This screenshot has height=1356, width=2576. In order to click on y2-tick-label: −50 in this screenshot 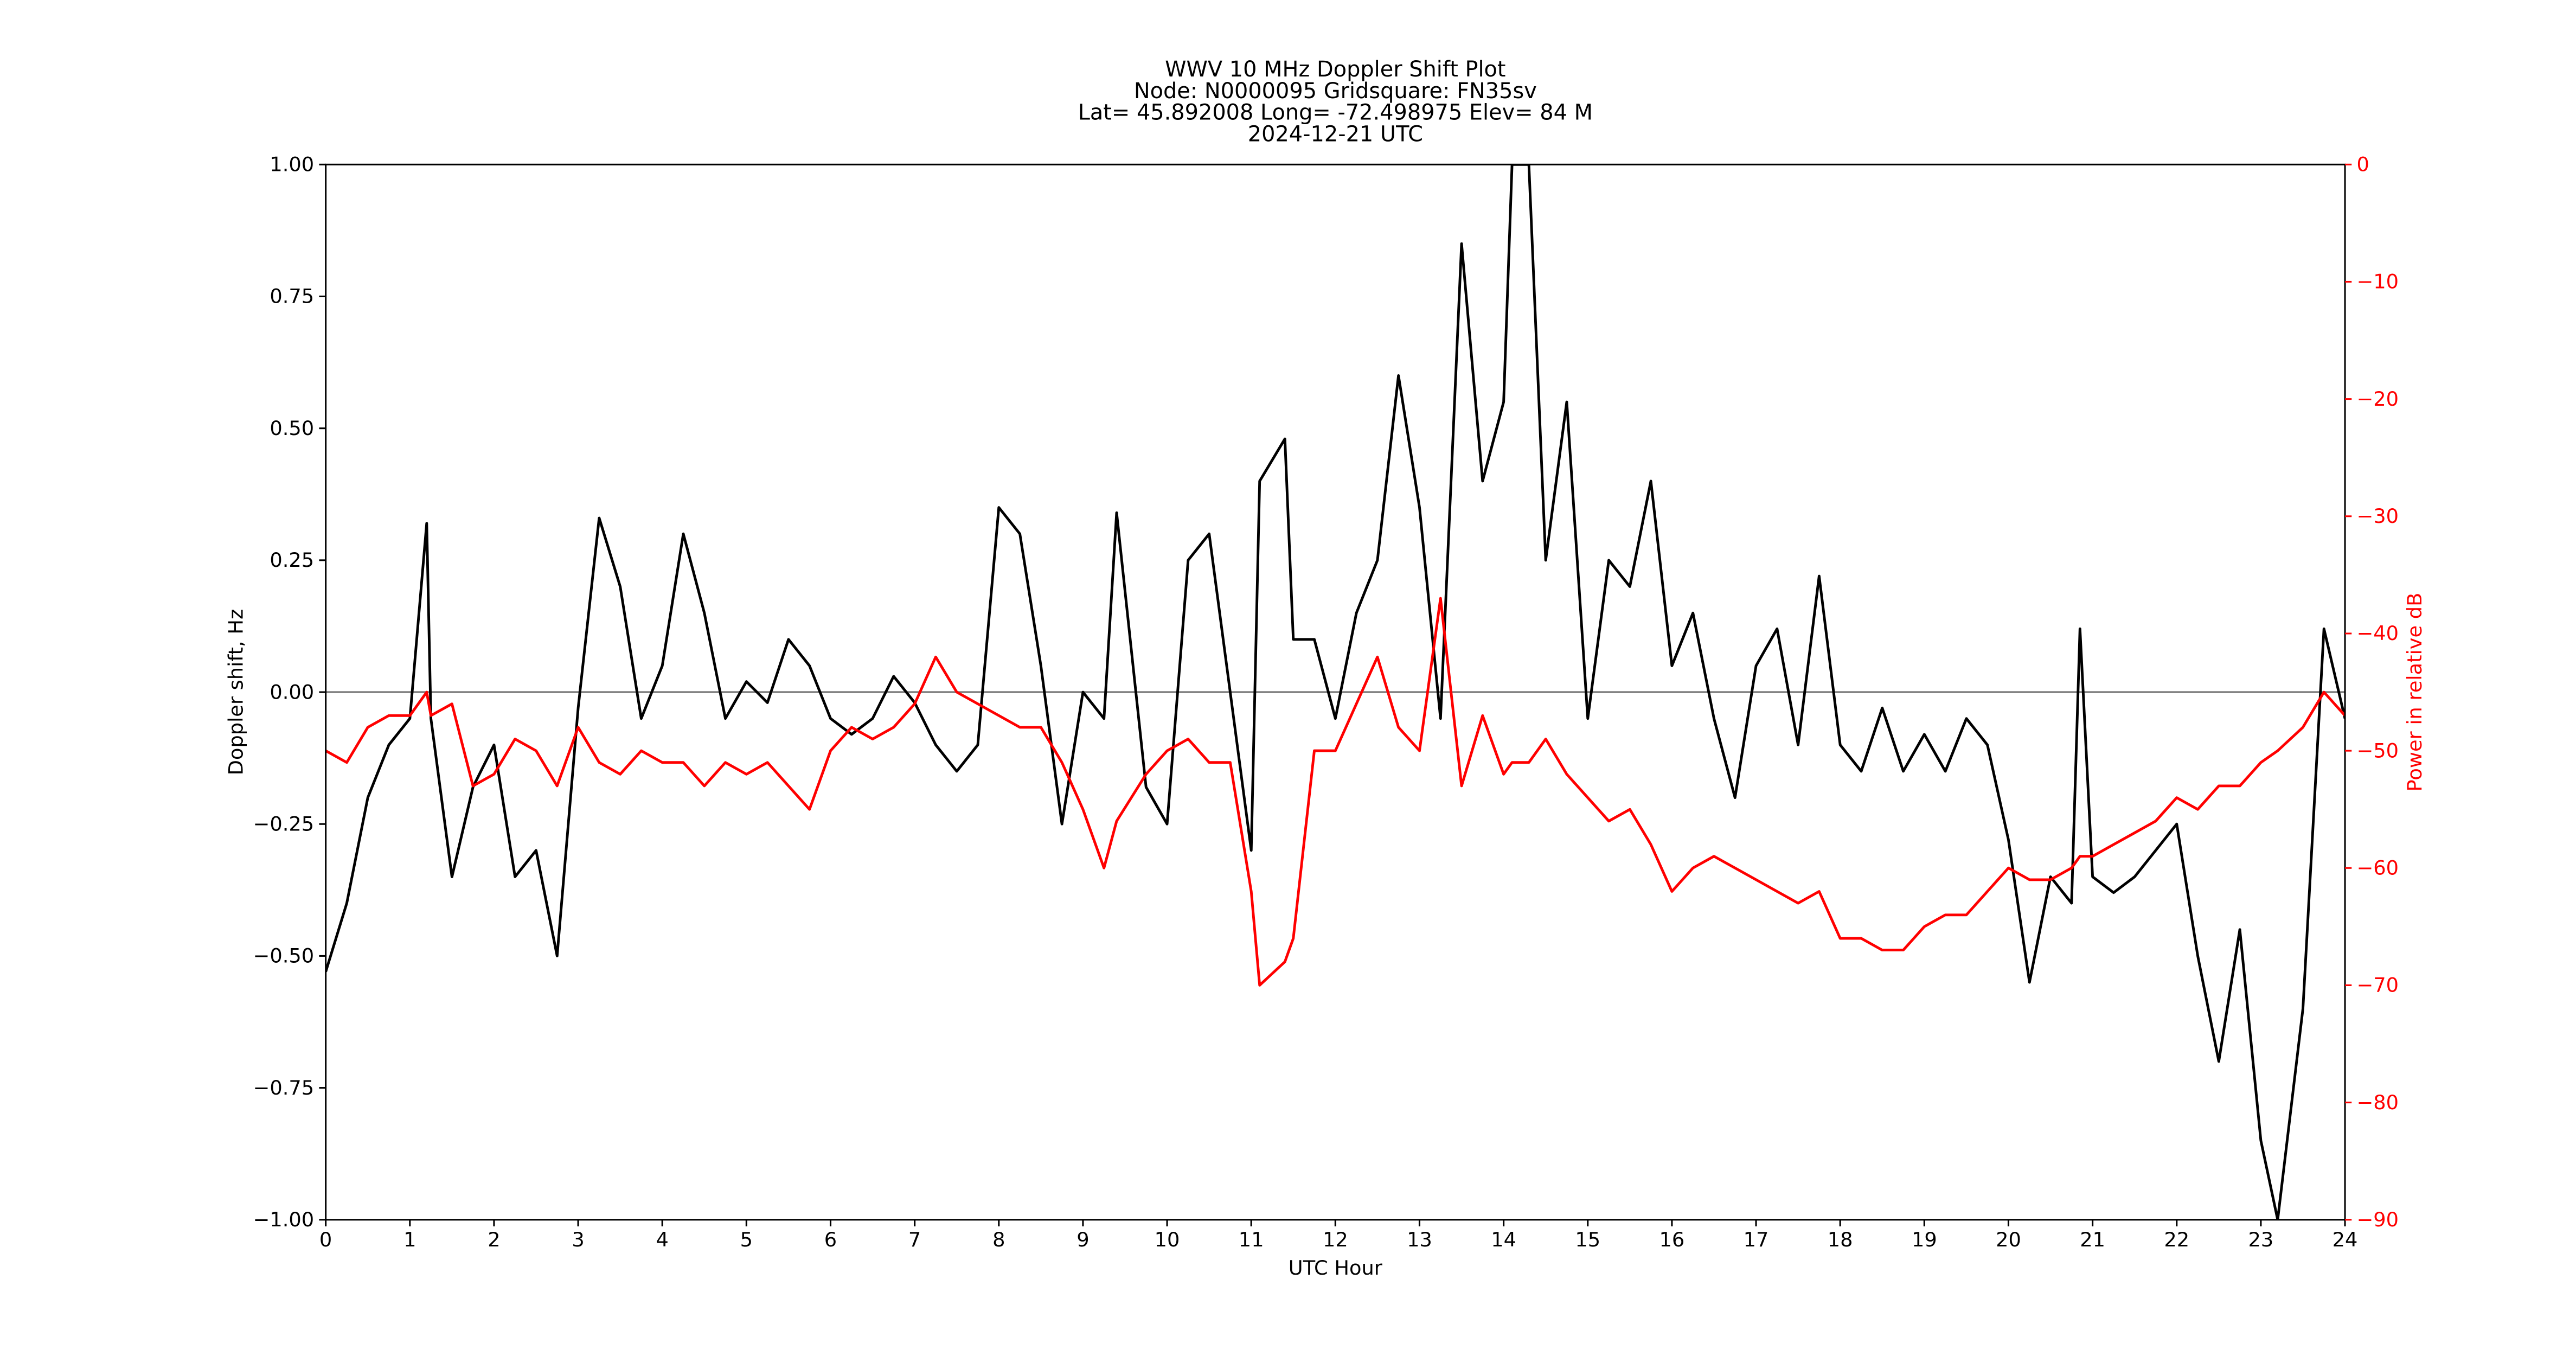, I will do `click(2377, 750)`.